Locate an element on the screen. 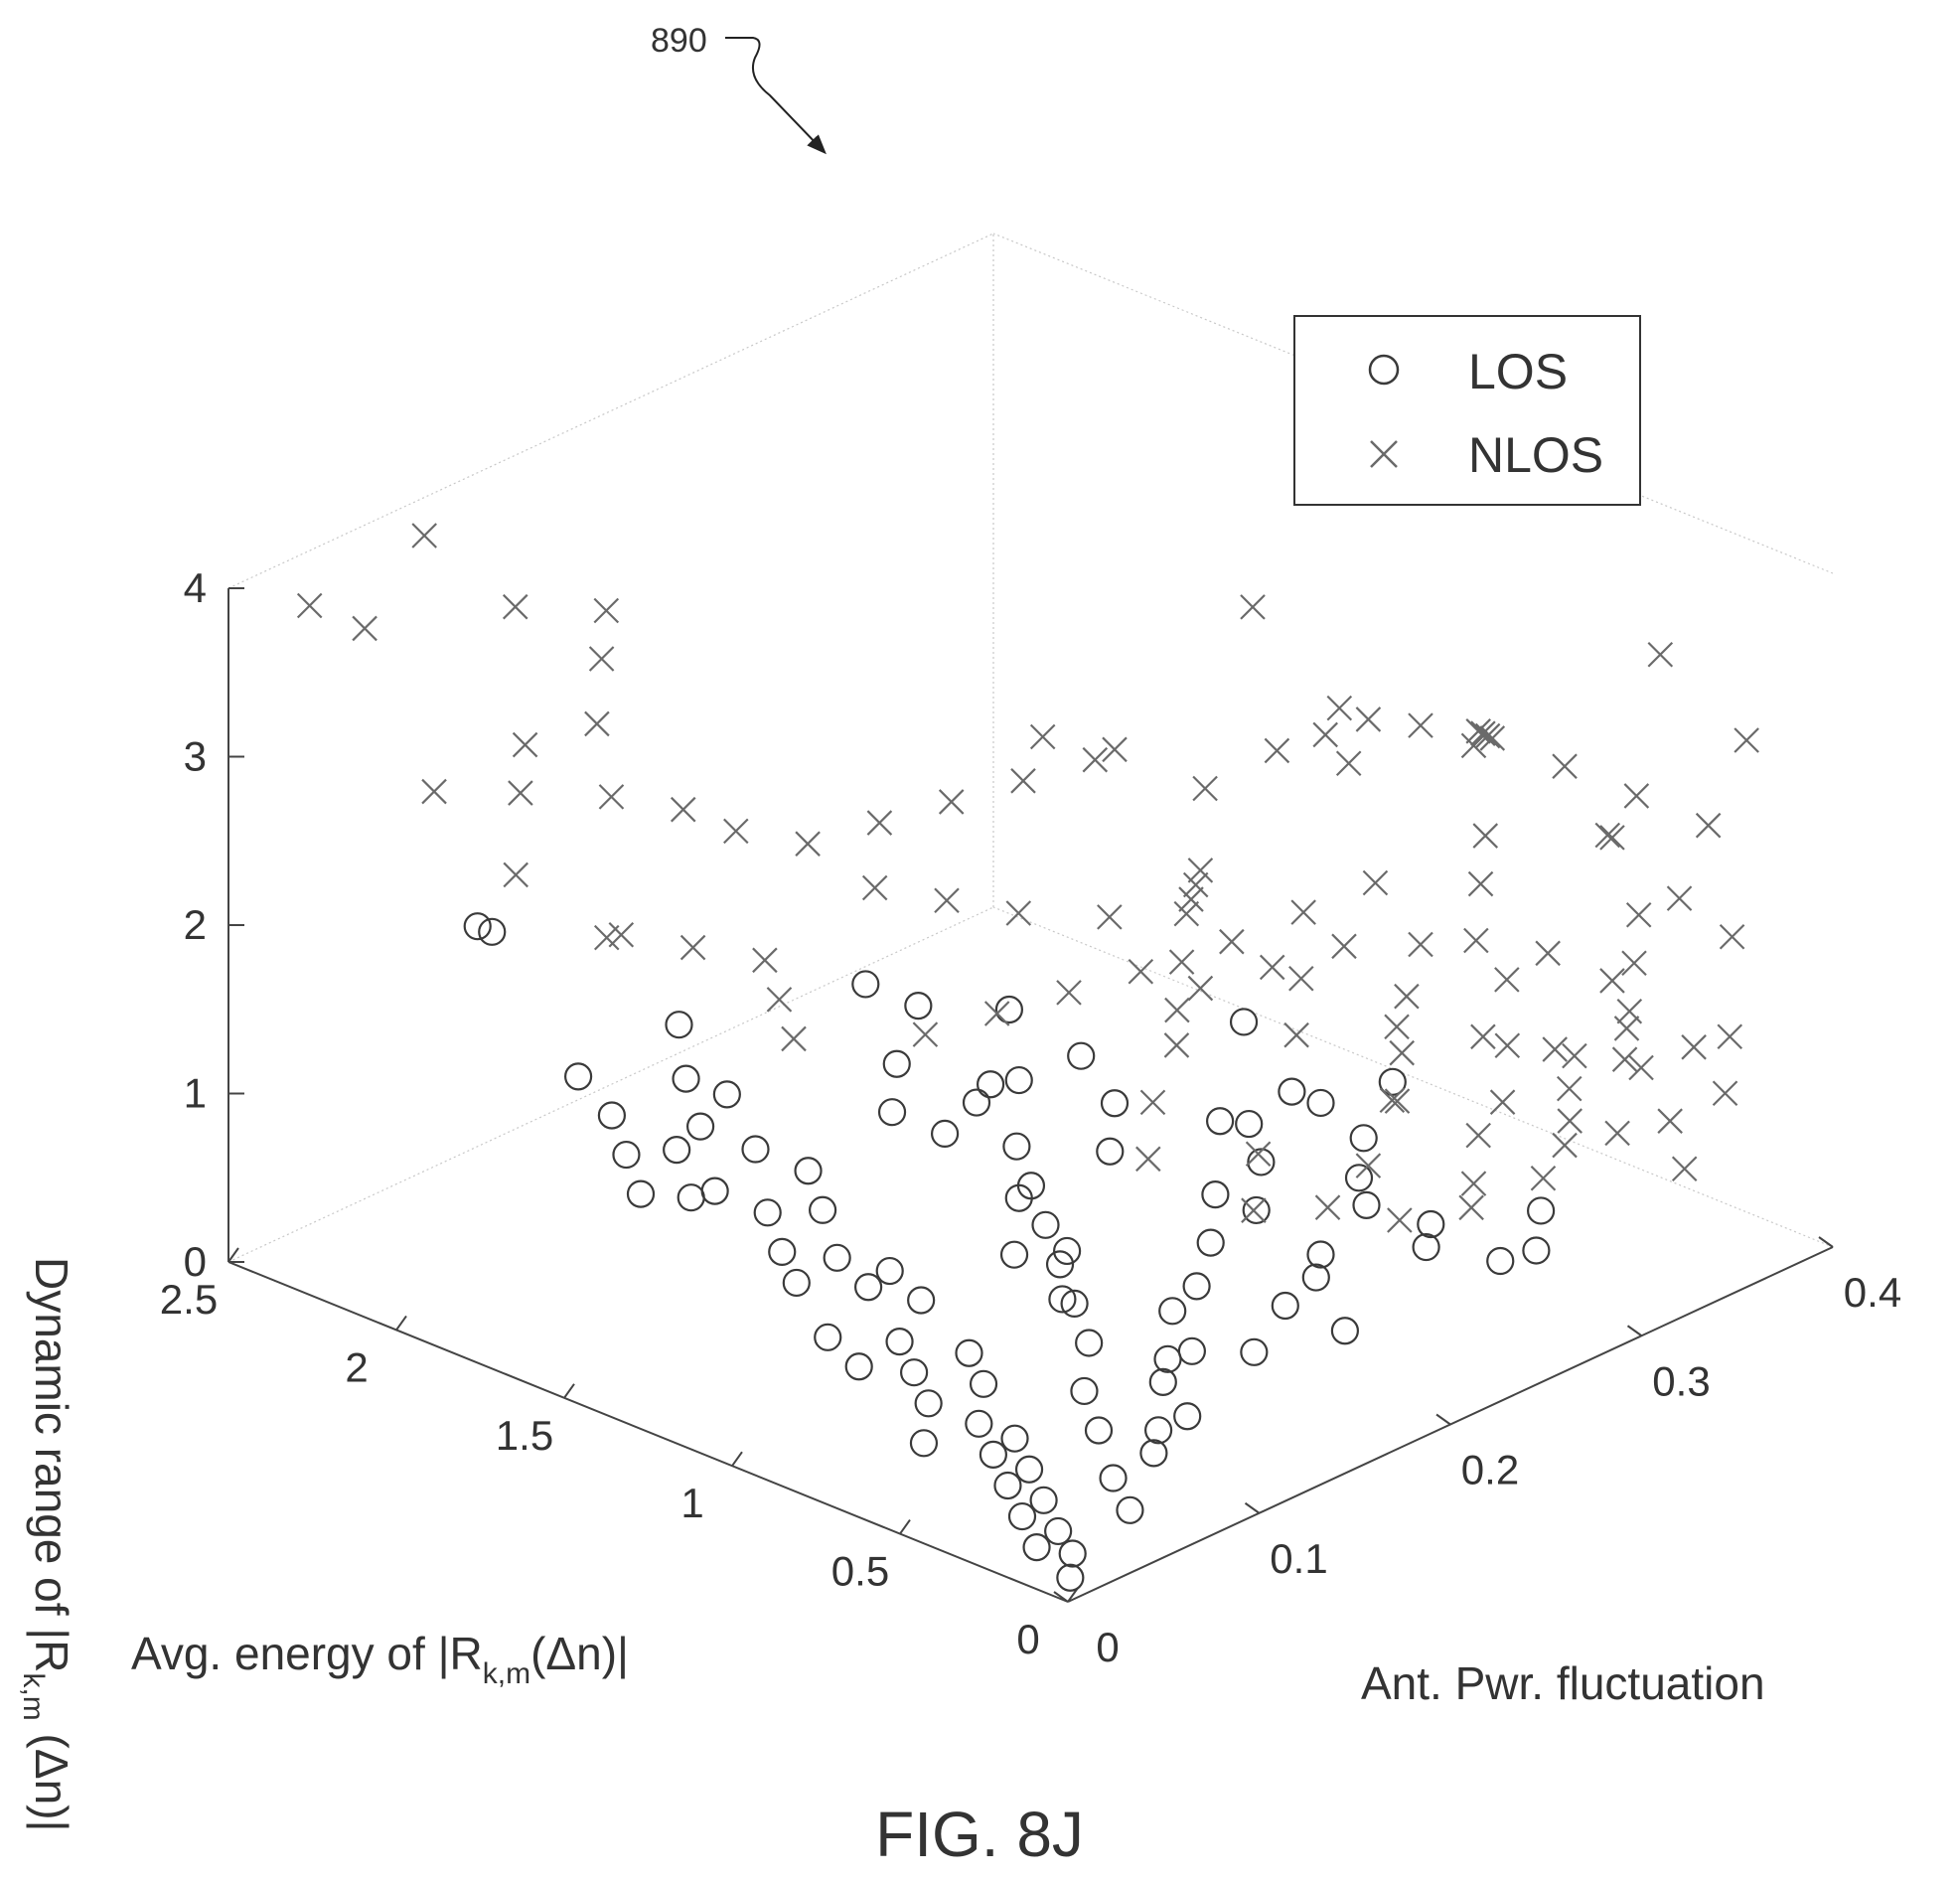 The height and width of the screenshot is (1883, 1960). legend: LOS NLOS is located at coordinates (1467, 410).